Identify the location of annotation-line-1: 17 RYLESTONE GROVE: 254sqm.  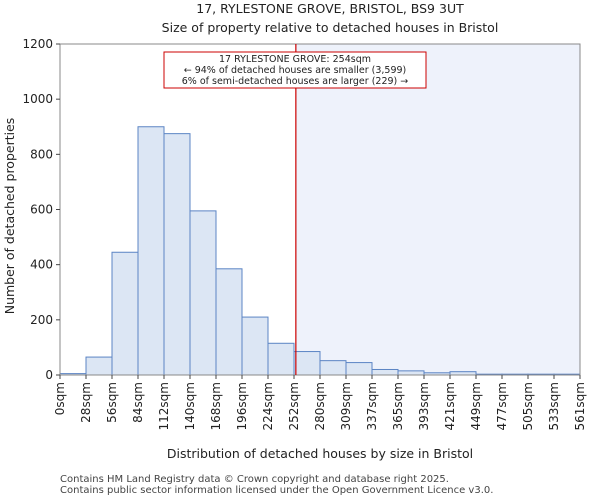
(295, 59).